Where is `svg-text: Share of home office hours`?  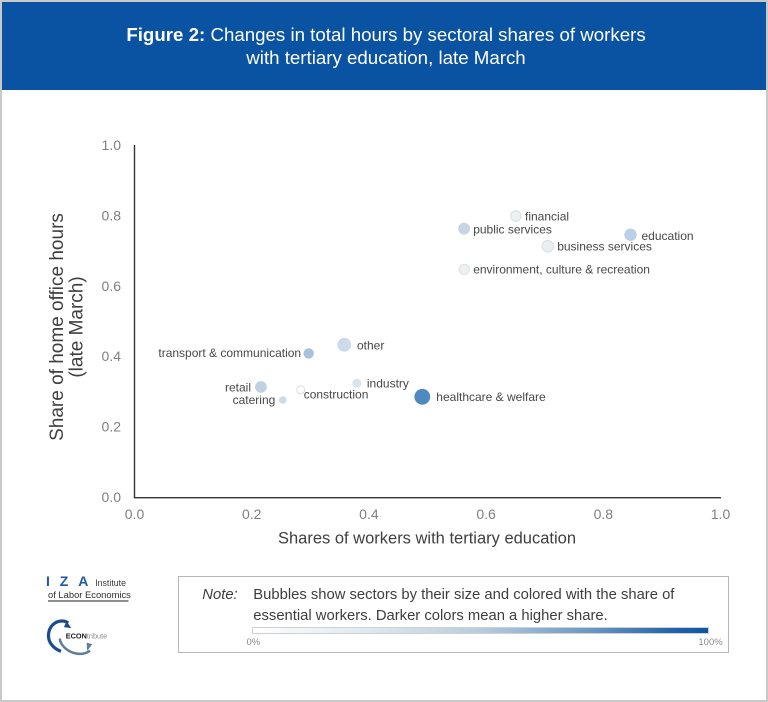
svg-text: Share of home office hours is located at coordinates (57, 327).